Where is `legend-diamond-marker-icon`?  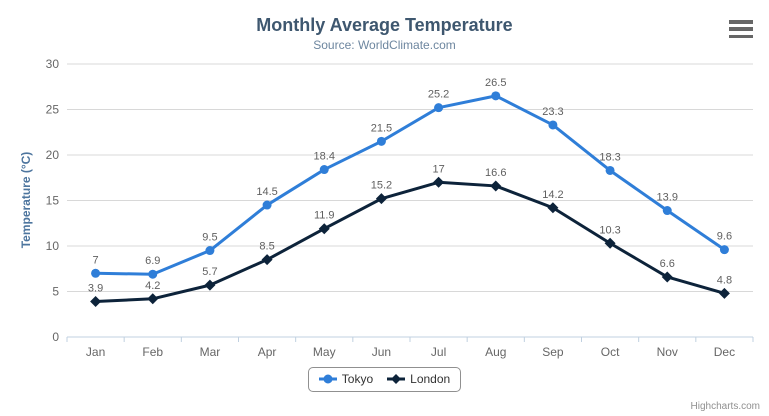 legend-diamond-marker-icon is located at coordinates (396, 379).